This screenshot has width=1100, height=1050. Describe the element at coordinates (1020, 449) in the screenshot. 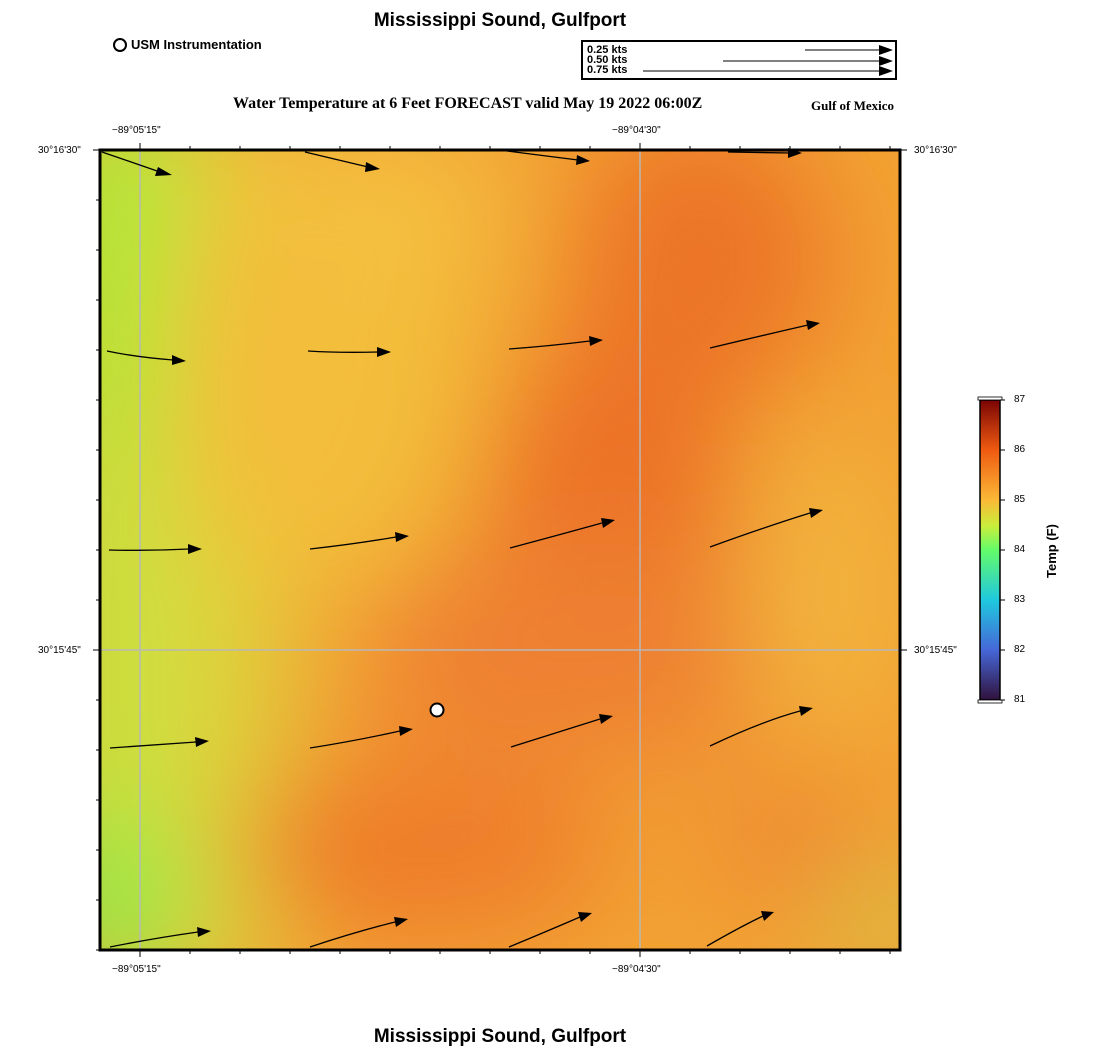

I see `colorbar-tick-86: 86` at that location.